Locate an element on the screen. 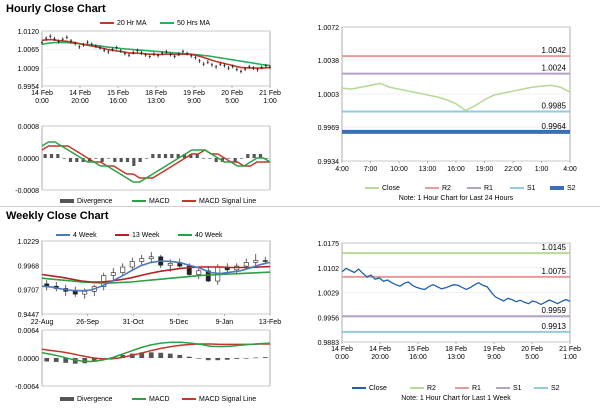 This screenshot has height=413, width=600. hourly-levels-xtick: 7:00 is located at coordinates (371, 169).